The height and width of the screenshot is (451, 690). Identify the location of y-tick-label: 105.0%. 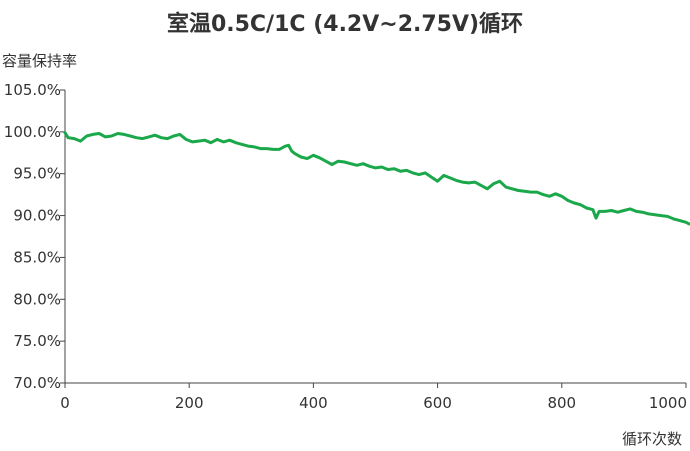
(32, 90).